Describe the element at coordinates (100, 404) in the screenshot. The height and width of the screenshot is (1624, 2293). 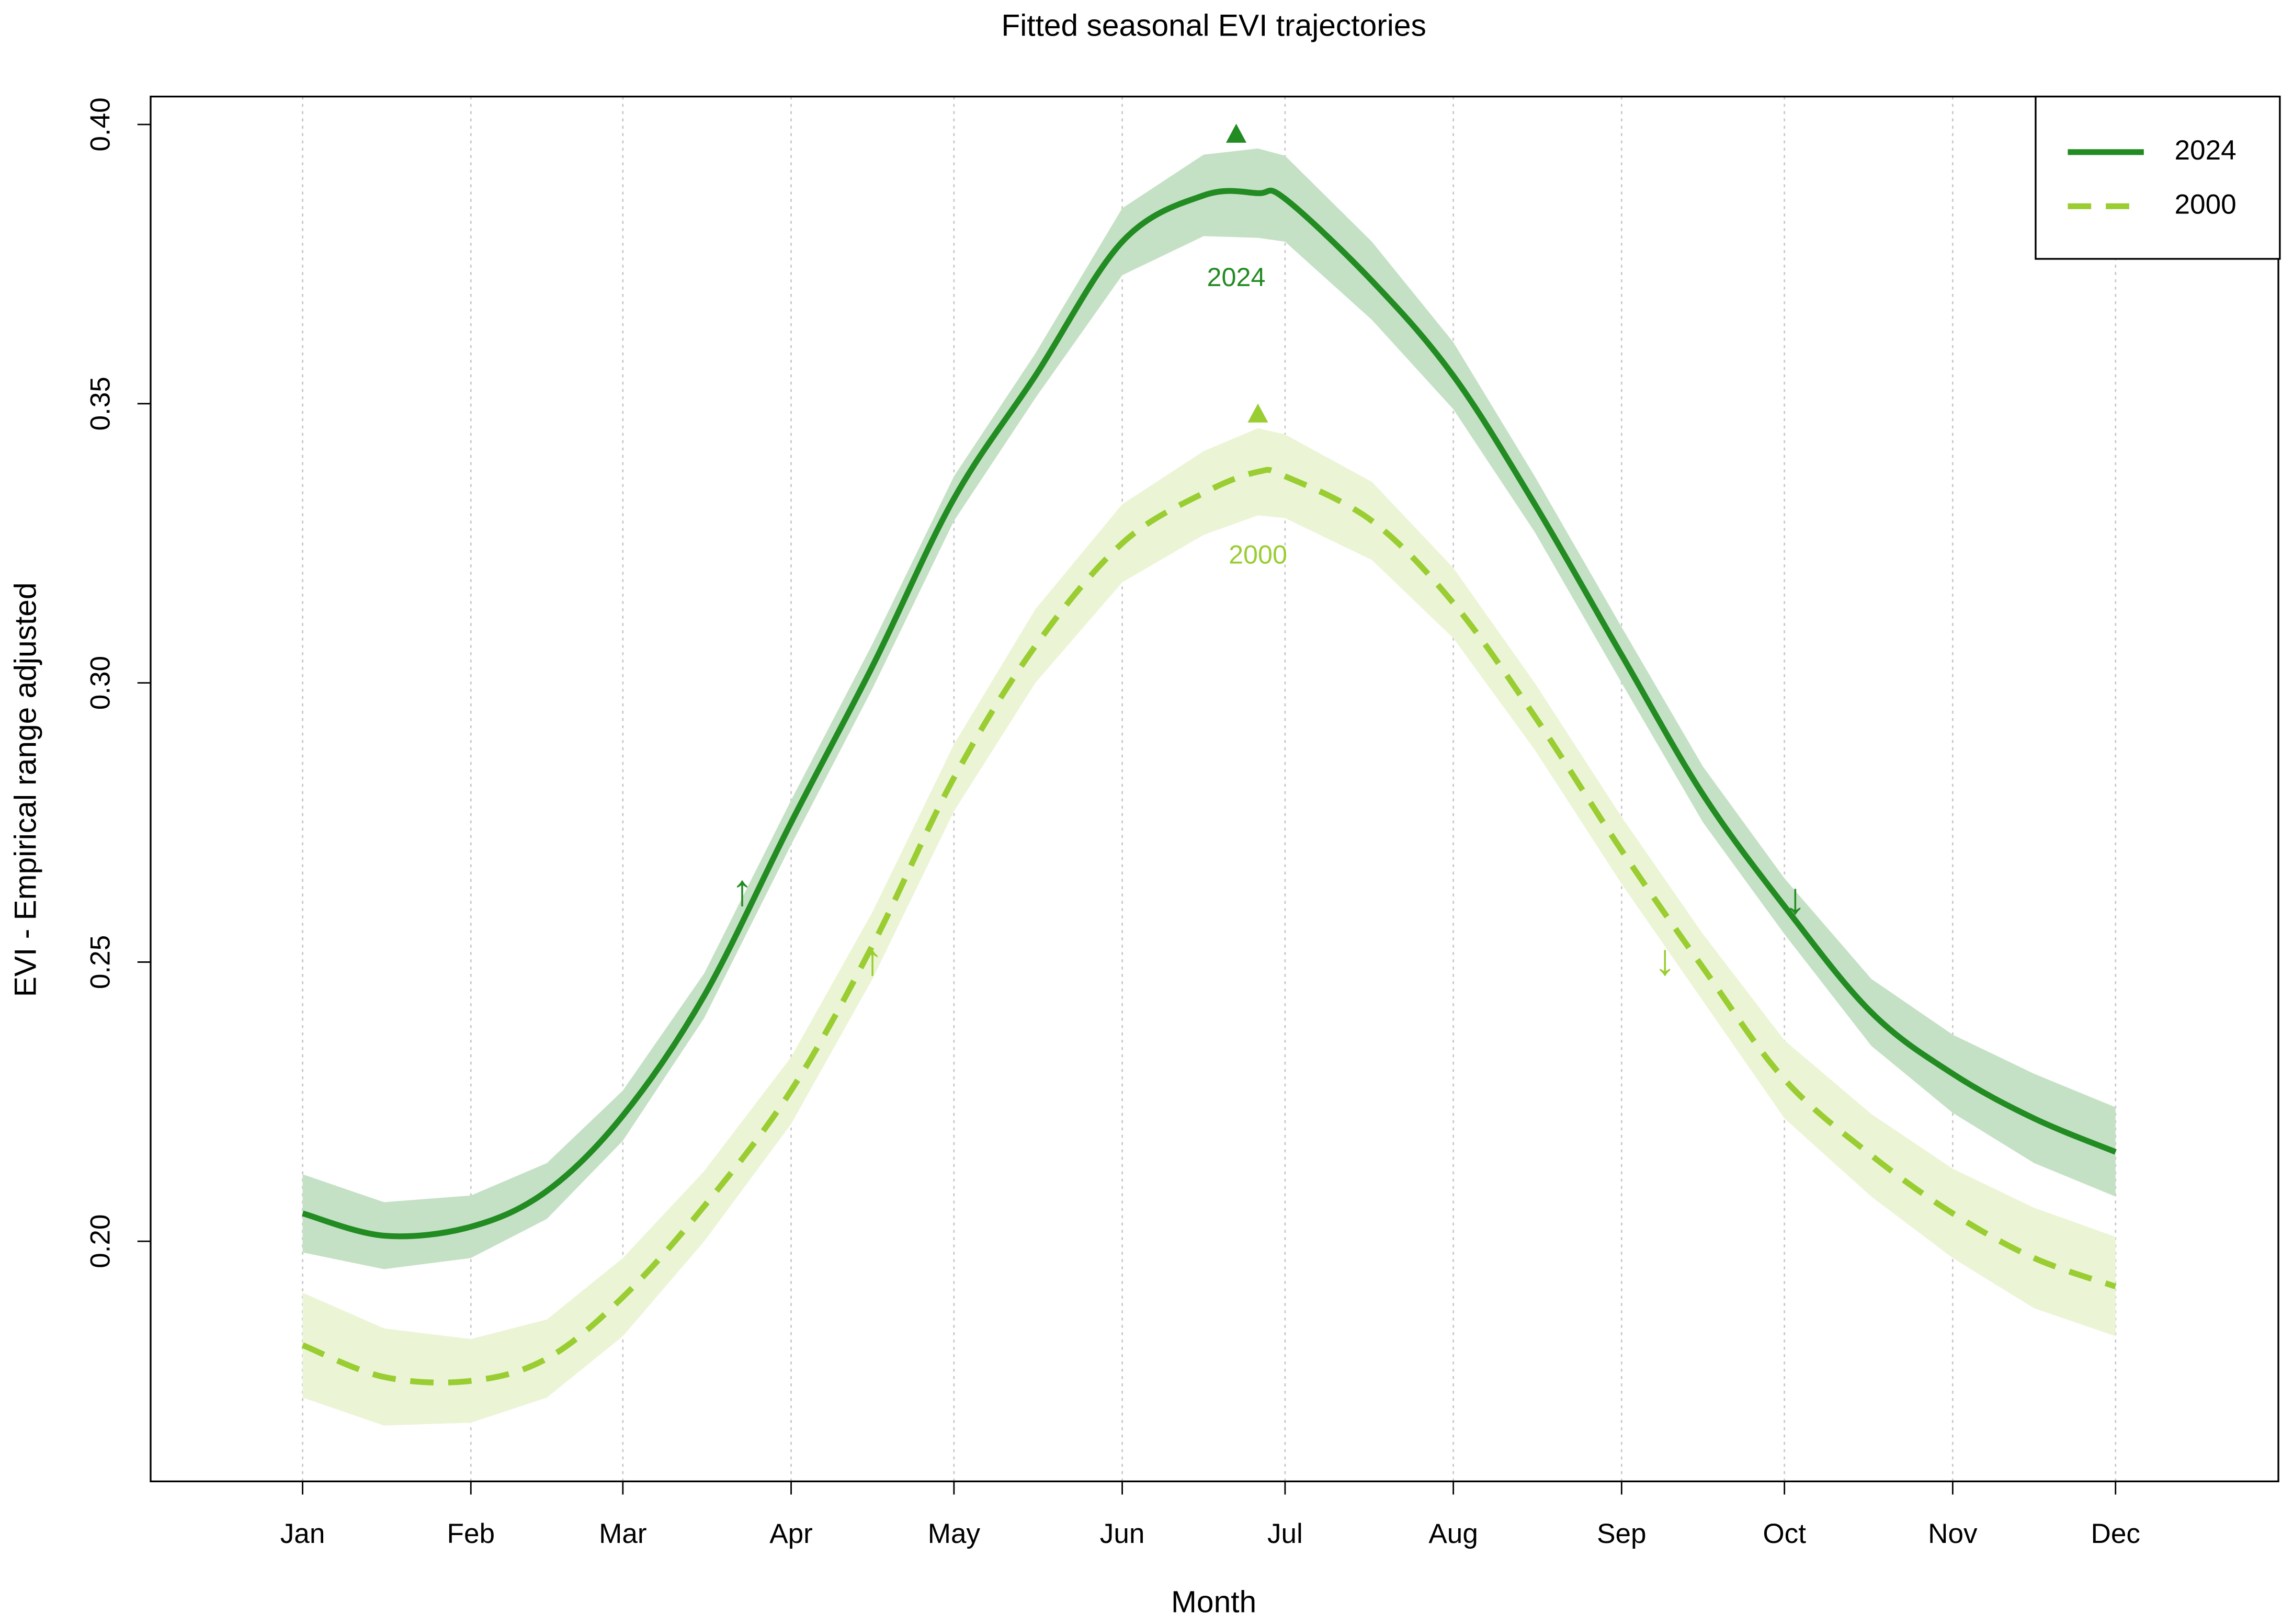
I see `y-tick-label: 0.35` at that location.